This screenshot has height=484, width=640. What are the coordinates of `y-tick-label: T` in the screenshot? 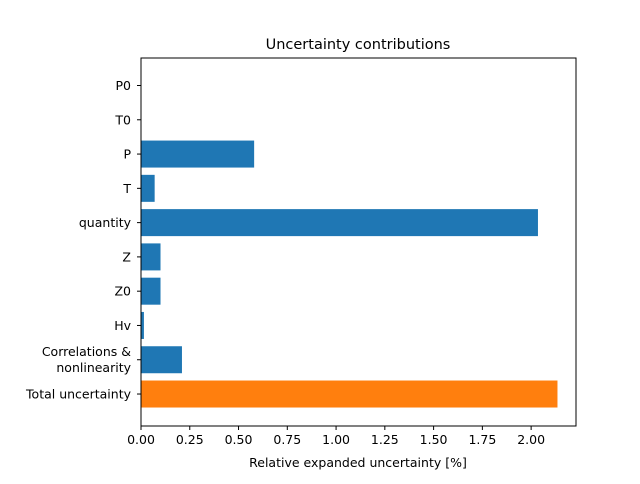 It's located at (126, 188).